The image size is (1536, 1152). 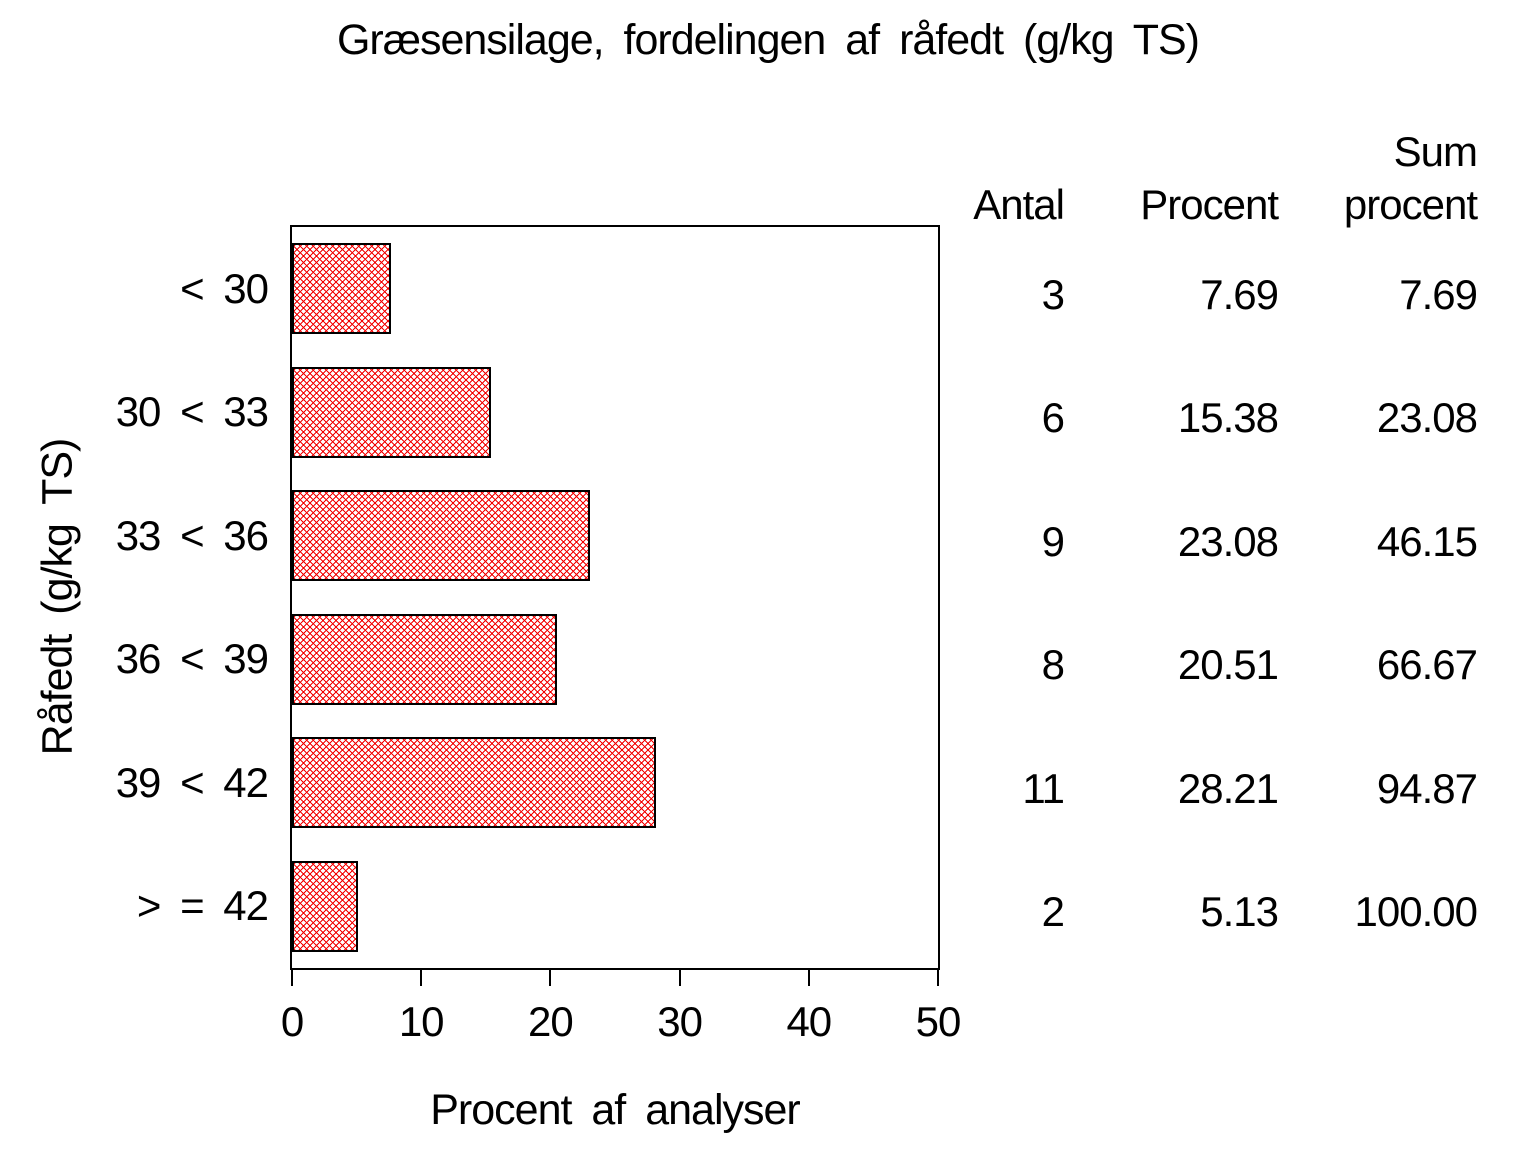 I want to click on table-cell-r2-c1: 23.08, so click(x=1228, y=541).